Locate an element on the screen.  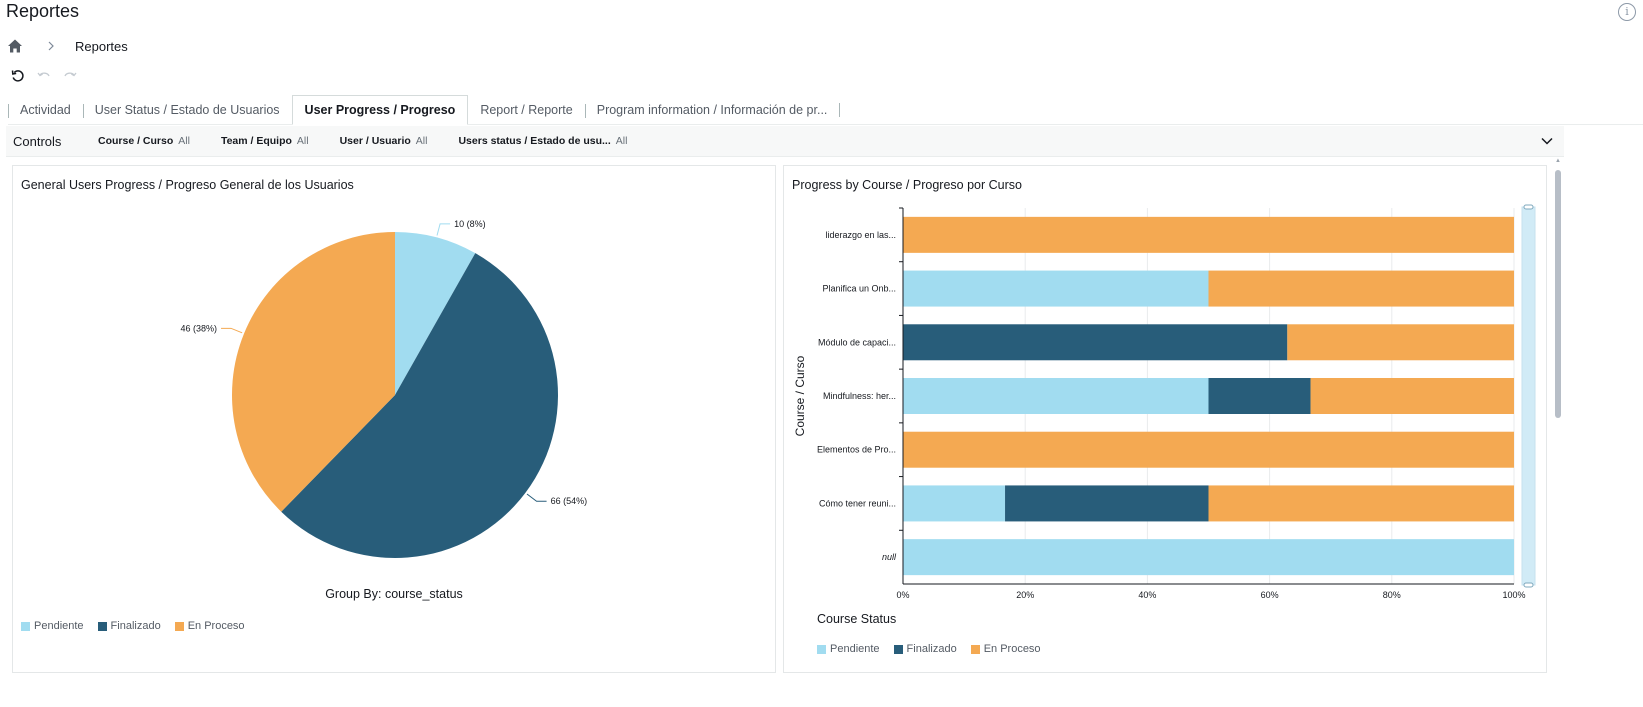
tab-user-status: User Status / Estado de Usuarios is located at coordinates (187, 110).